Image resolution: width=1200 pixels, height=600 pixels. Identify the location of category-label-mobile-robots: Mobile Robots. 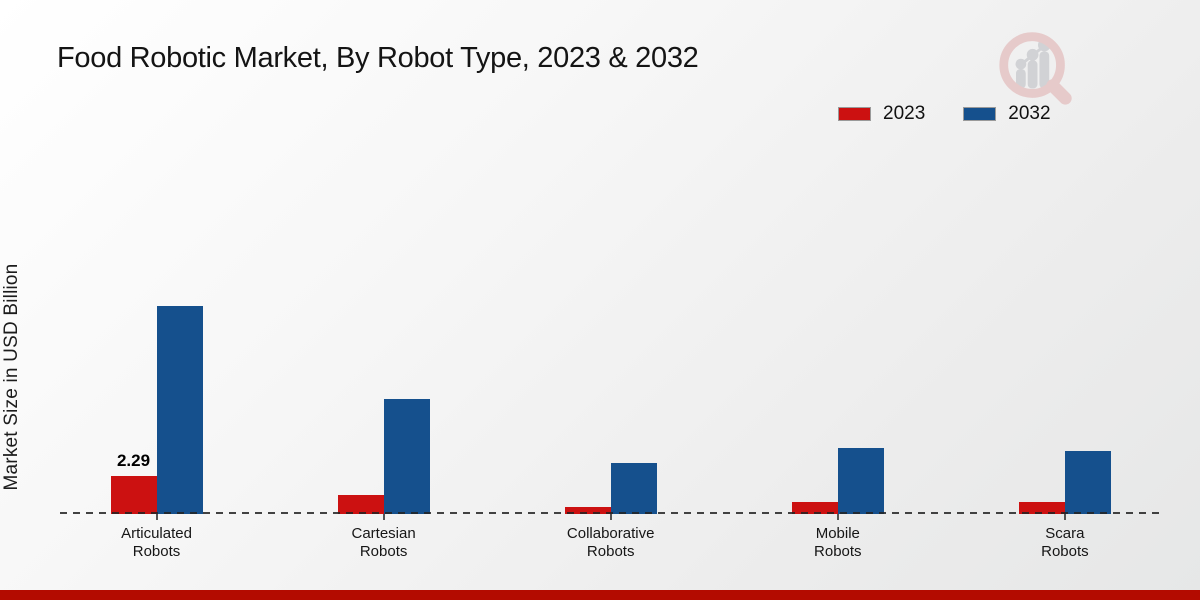
(838, 542).